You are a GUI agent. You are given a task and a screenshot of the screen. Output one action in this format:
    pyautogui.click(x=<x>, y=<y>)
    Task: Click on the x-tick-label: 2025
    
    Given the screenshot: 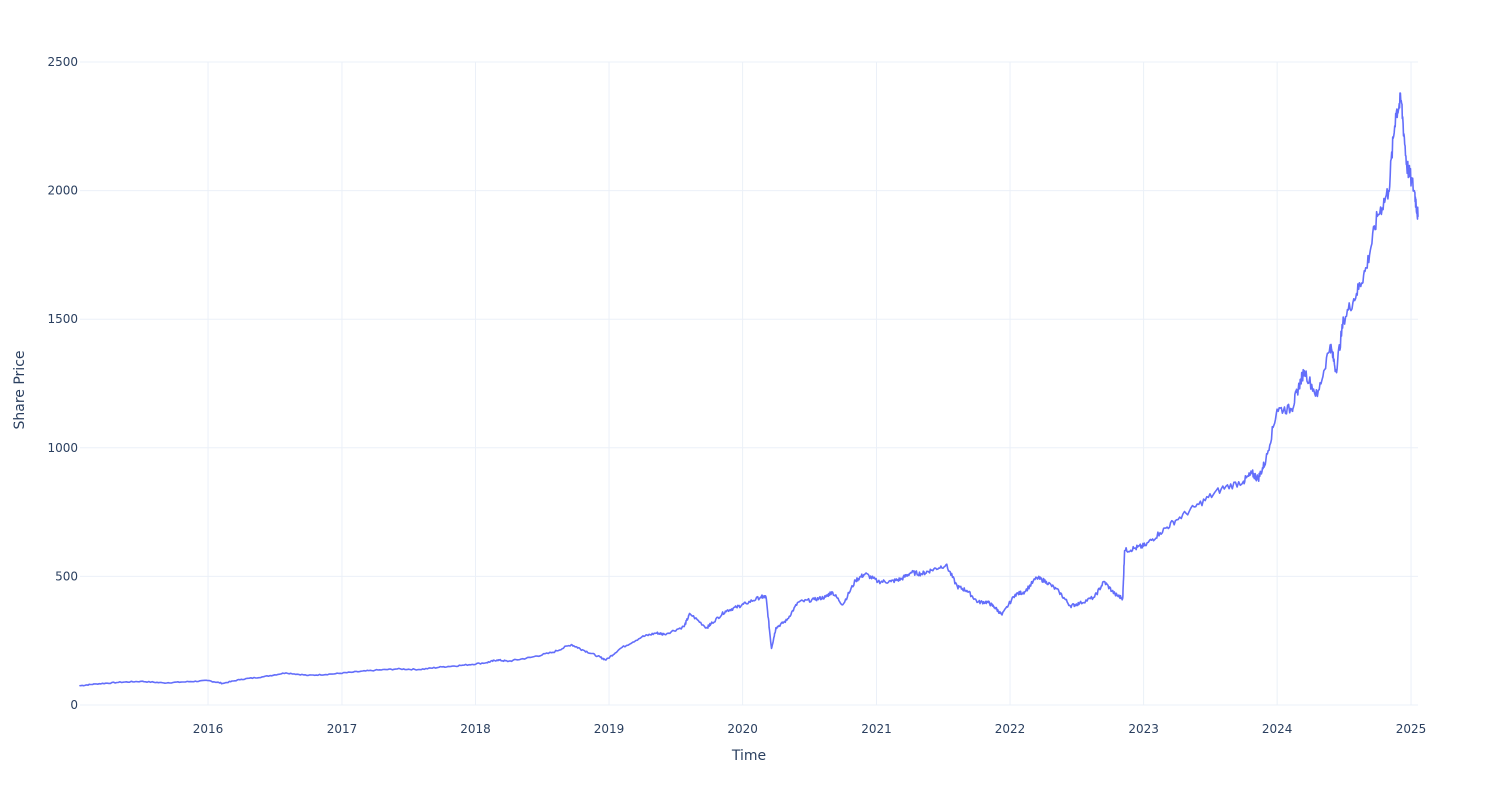 What is the action you would take?
    pyautogui.click(x=1411, y=729)
    